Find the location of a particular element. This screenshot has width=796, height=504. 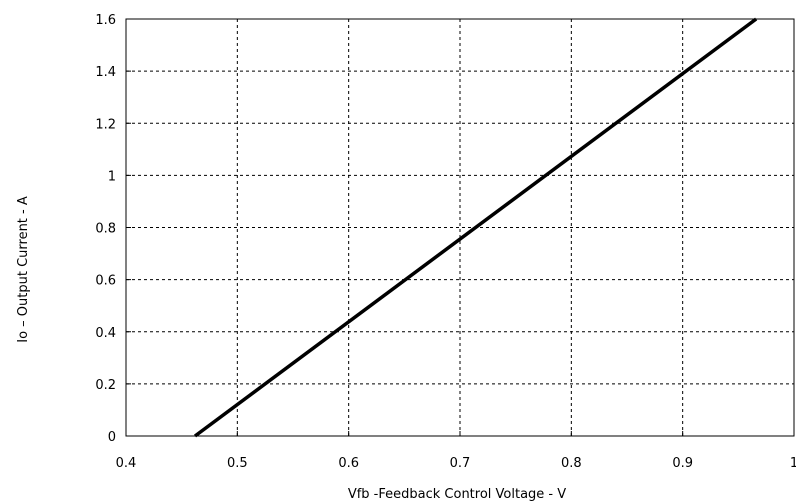

x-tick-label: 0.6 is located at coordinates (348, 463).